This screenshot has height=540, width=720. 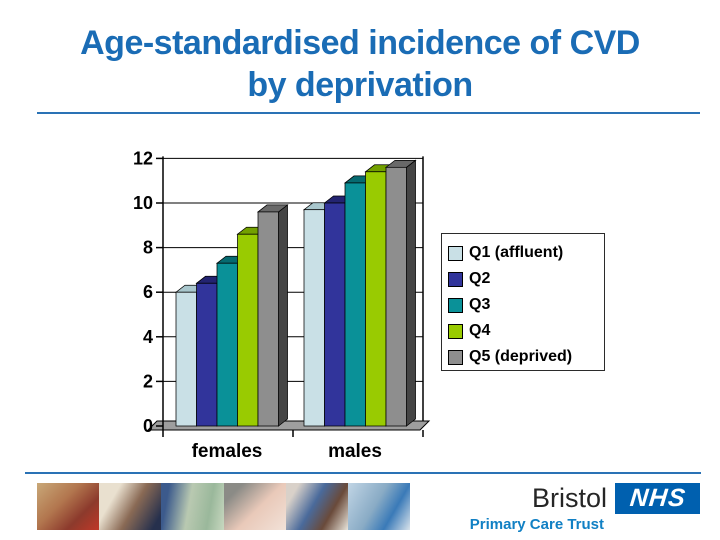 I want to click on legend-label-q2: Q2, so click(x=480, y=278).